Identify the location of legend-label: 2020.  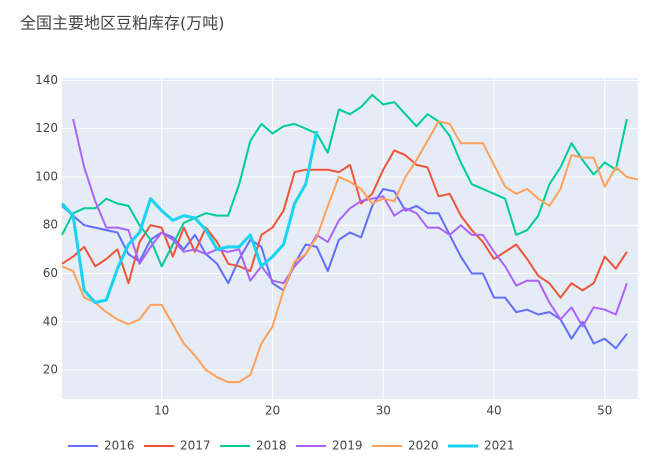
(423, 446).